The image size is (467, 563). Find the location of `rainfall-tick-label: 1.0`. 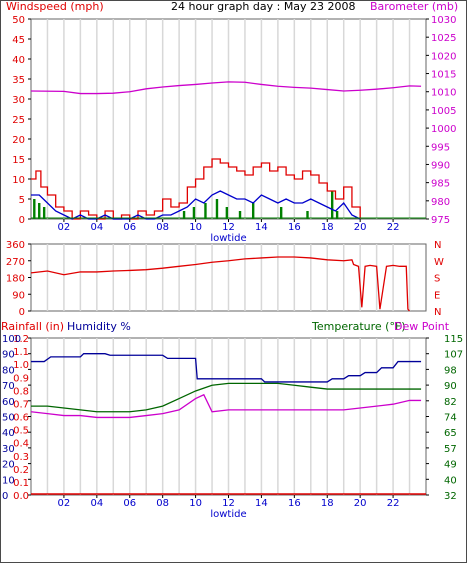

rainfall-tick-label: 1.0 is located at coordinates (21, 365).